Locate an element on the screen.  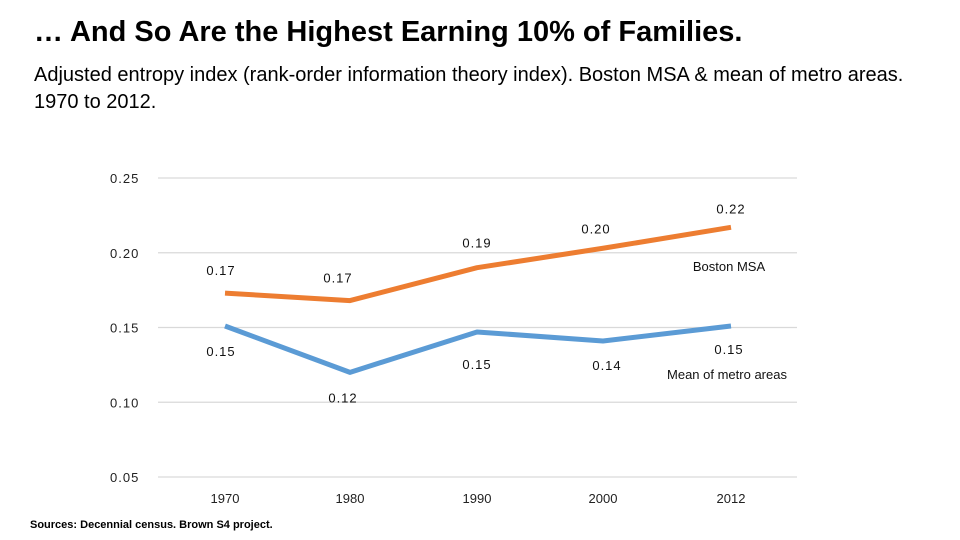
series-labels: Boston MSA Mean of metro areas is located at coordinates (727, 320).